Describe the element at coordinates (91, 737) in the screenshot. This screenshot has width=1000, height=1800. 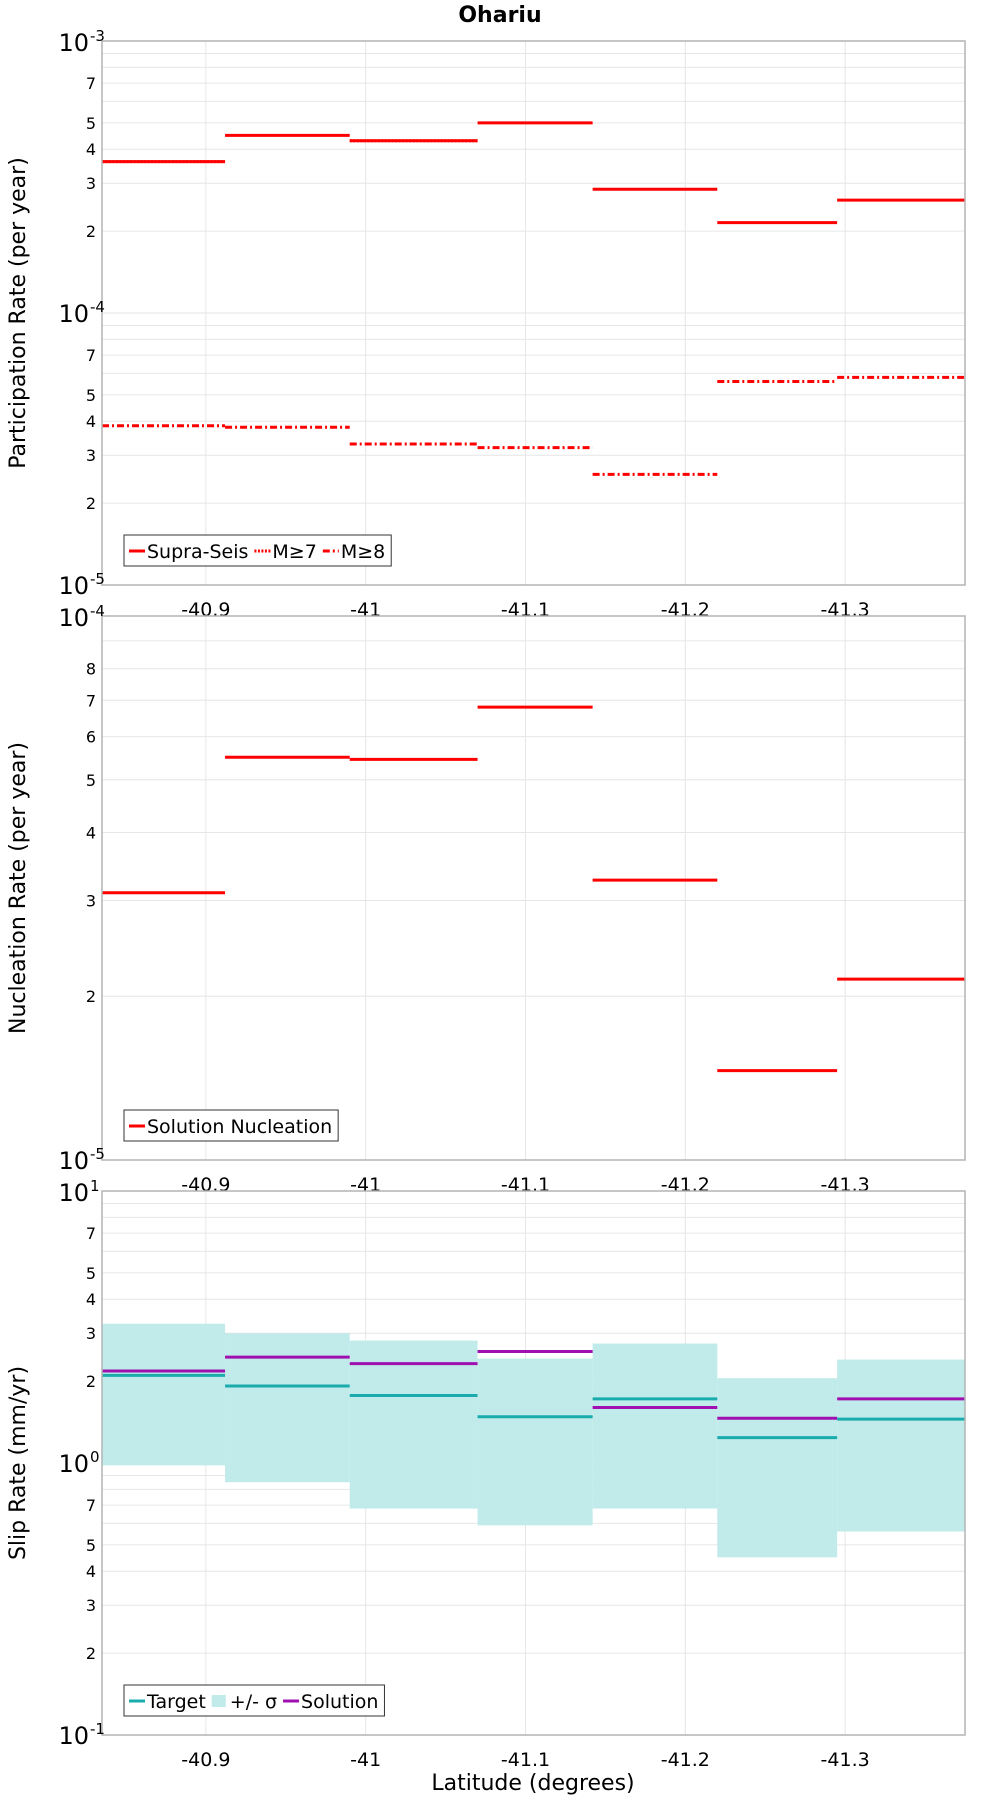
I see `y-minor-tick-label: 6` at that location.